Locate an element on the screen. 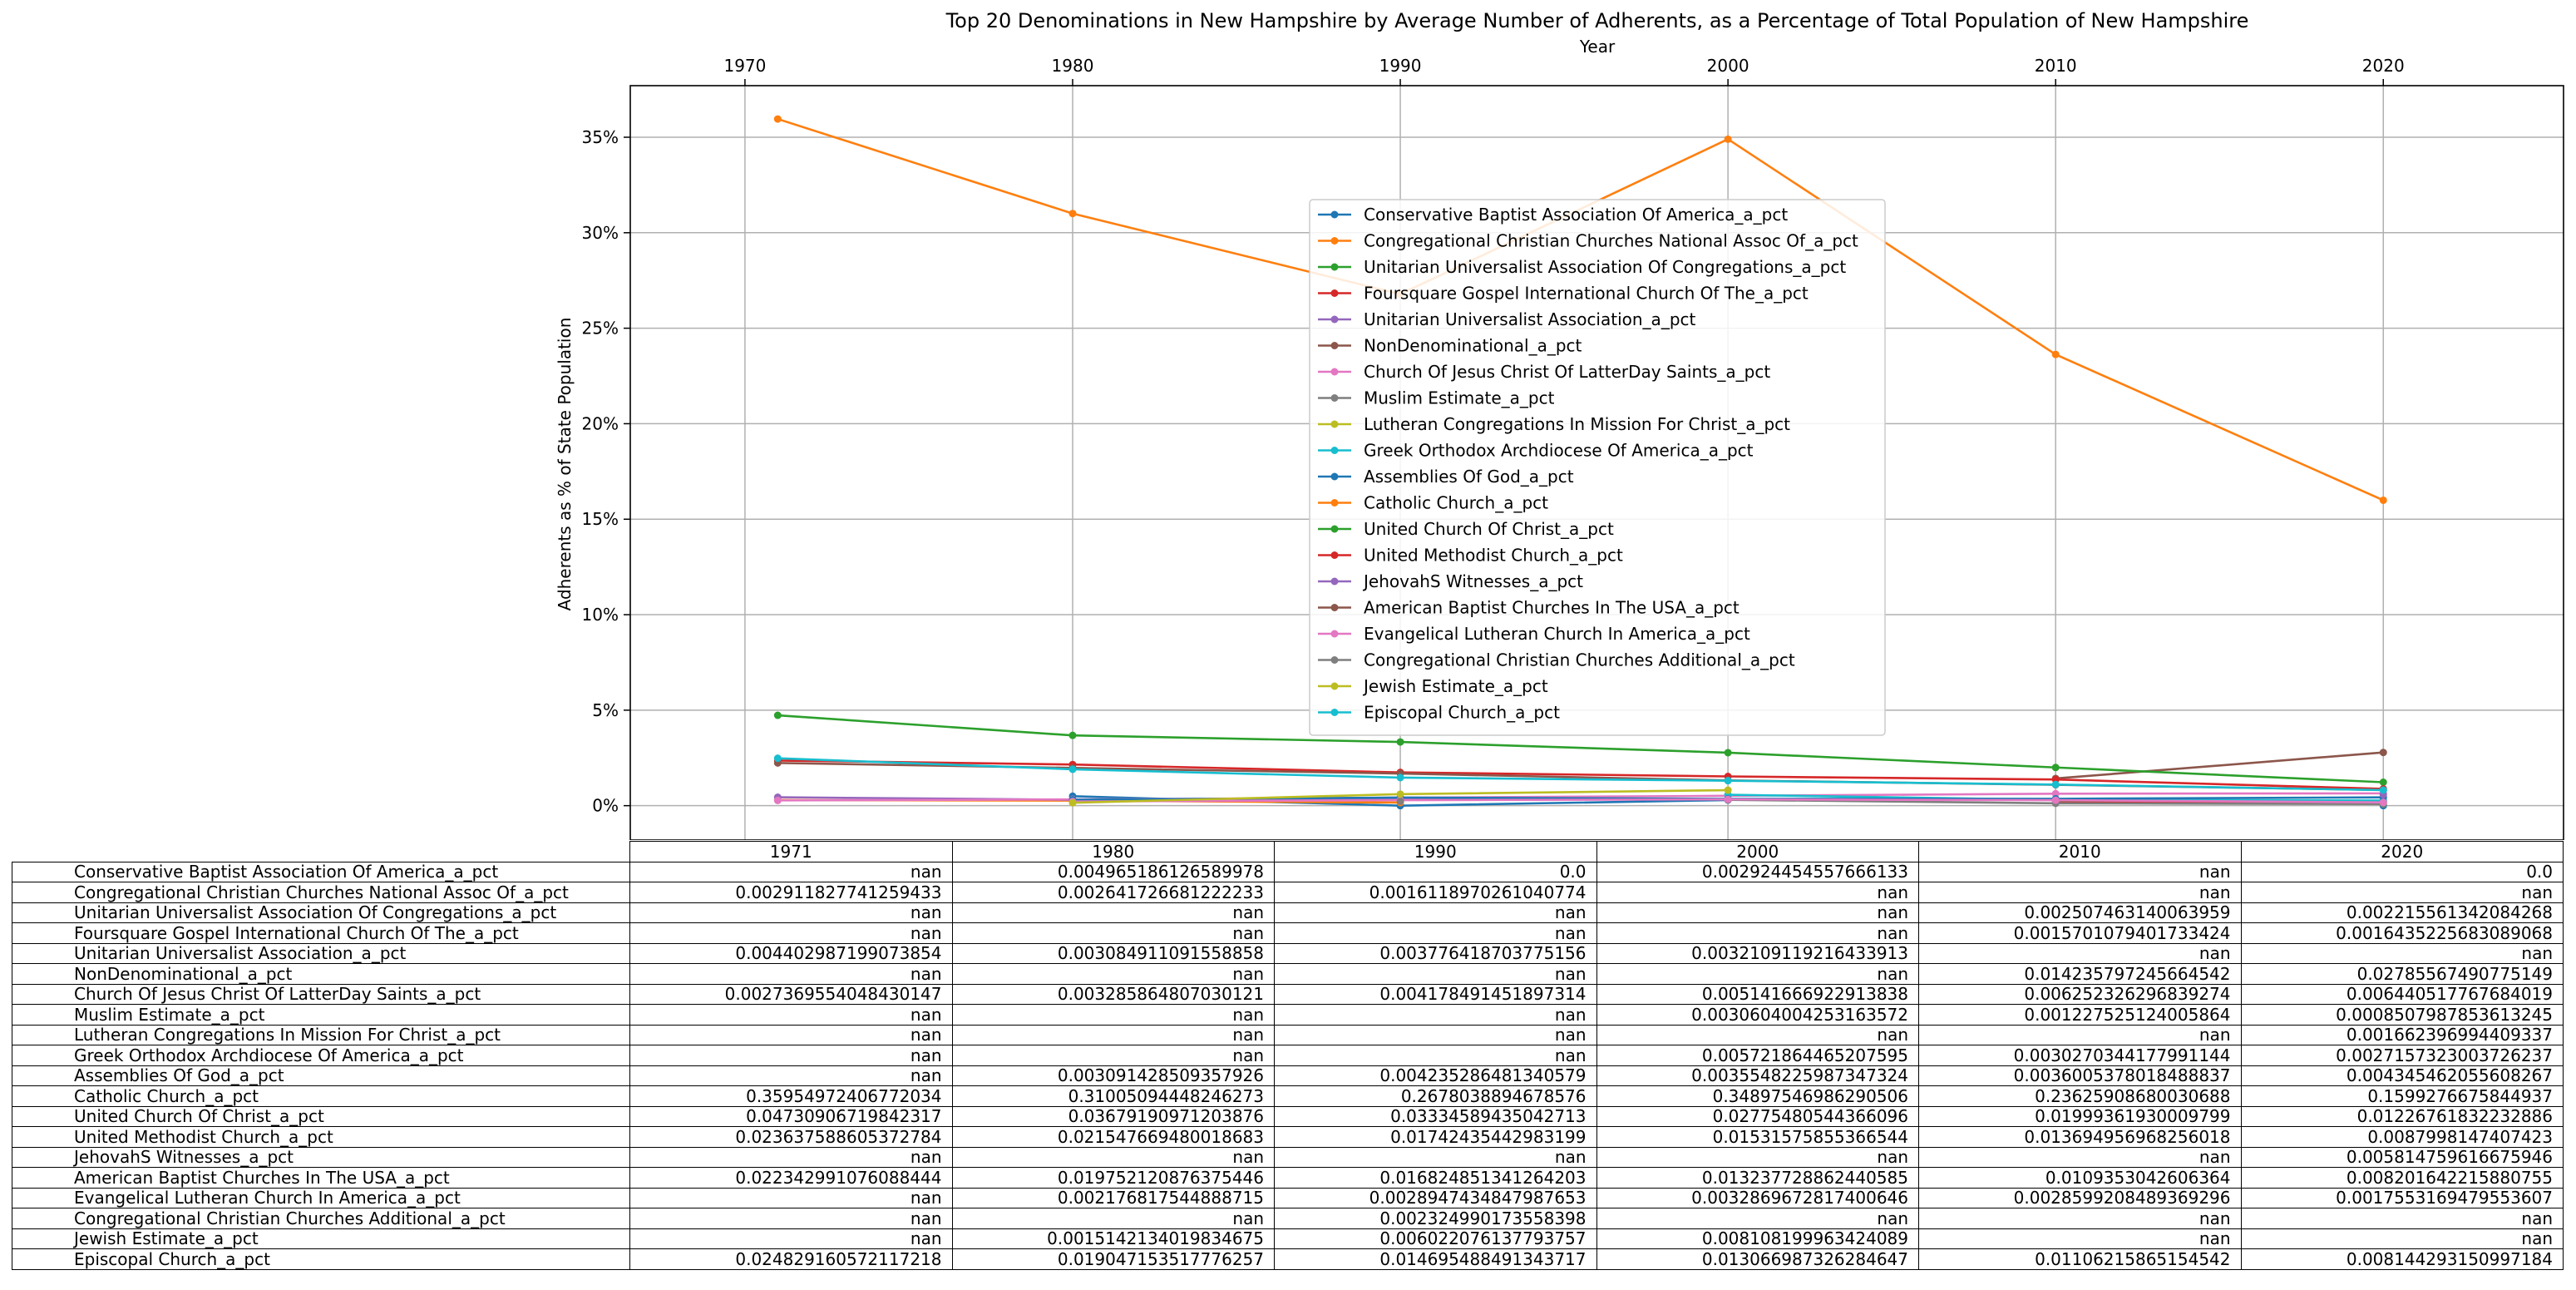 The width and height of the screenshot is (2576, 1290). legend-box is located at coordinates (1597, 468).